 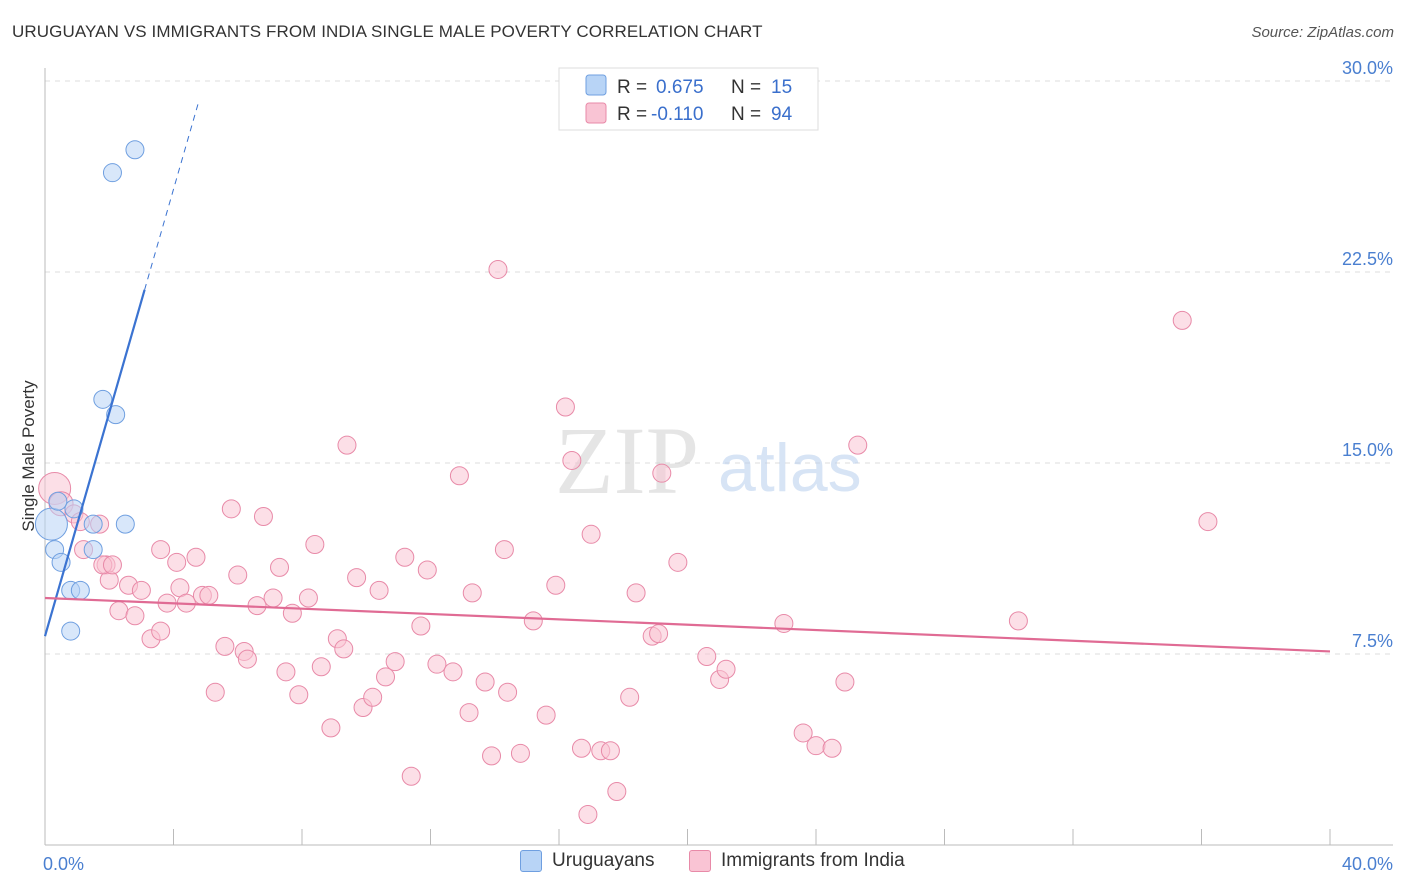 What do you see at coordinates (687, 624) in the screenshot?
I see `trend-line-india` at bounding box center [687, 624].